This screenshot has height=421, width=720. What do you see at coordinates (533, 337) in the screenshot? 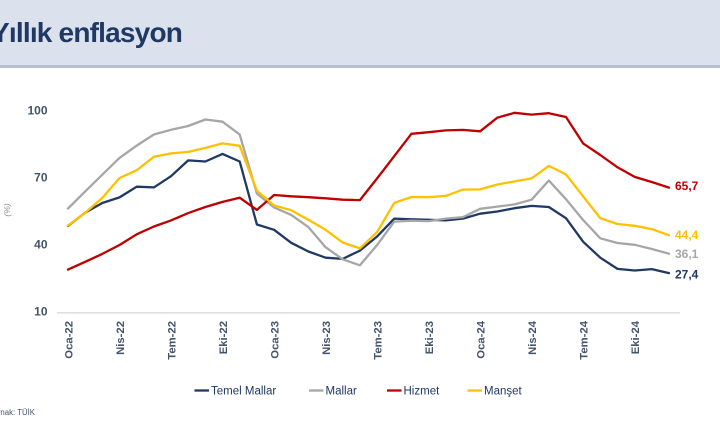
I see `svg-text: Nis-24` at bounding box center [533, 337].